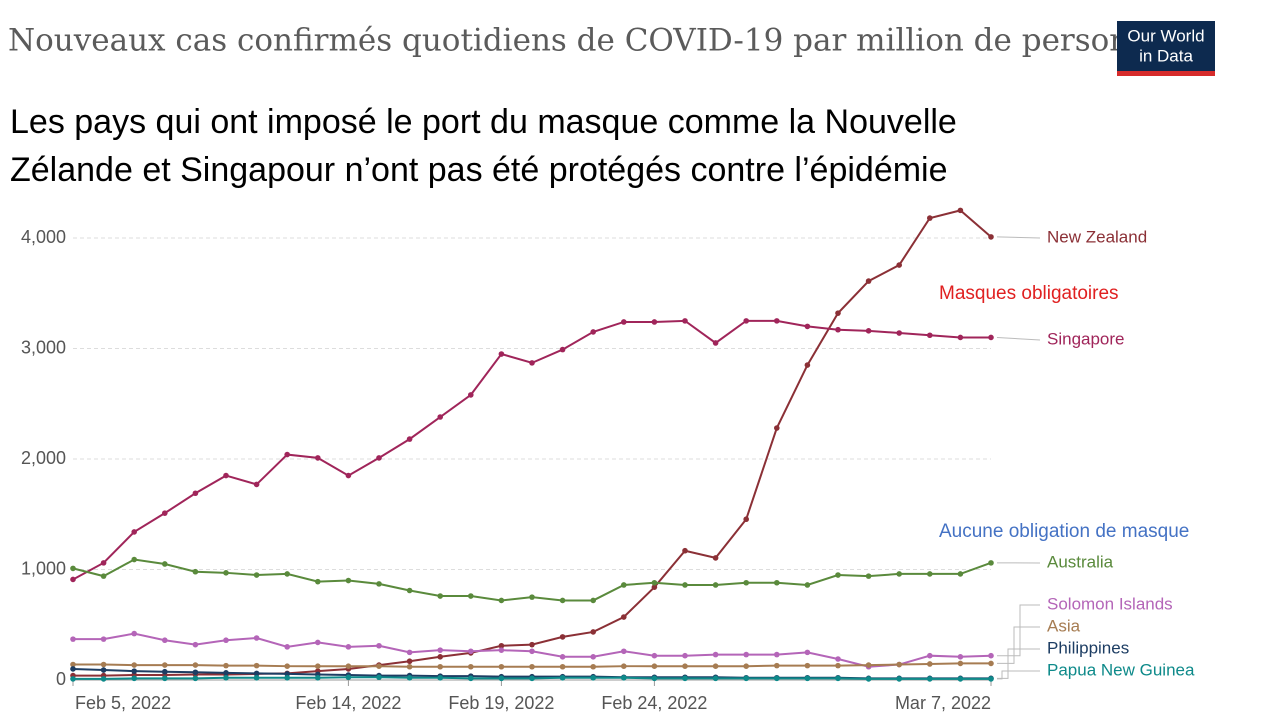 The height and width of the screenshot is (720, 1280). What do you see at coordinates (43, 237) in the screenshot?
I see `y-tick-label: 4,000` at bounding box center [43, 237].